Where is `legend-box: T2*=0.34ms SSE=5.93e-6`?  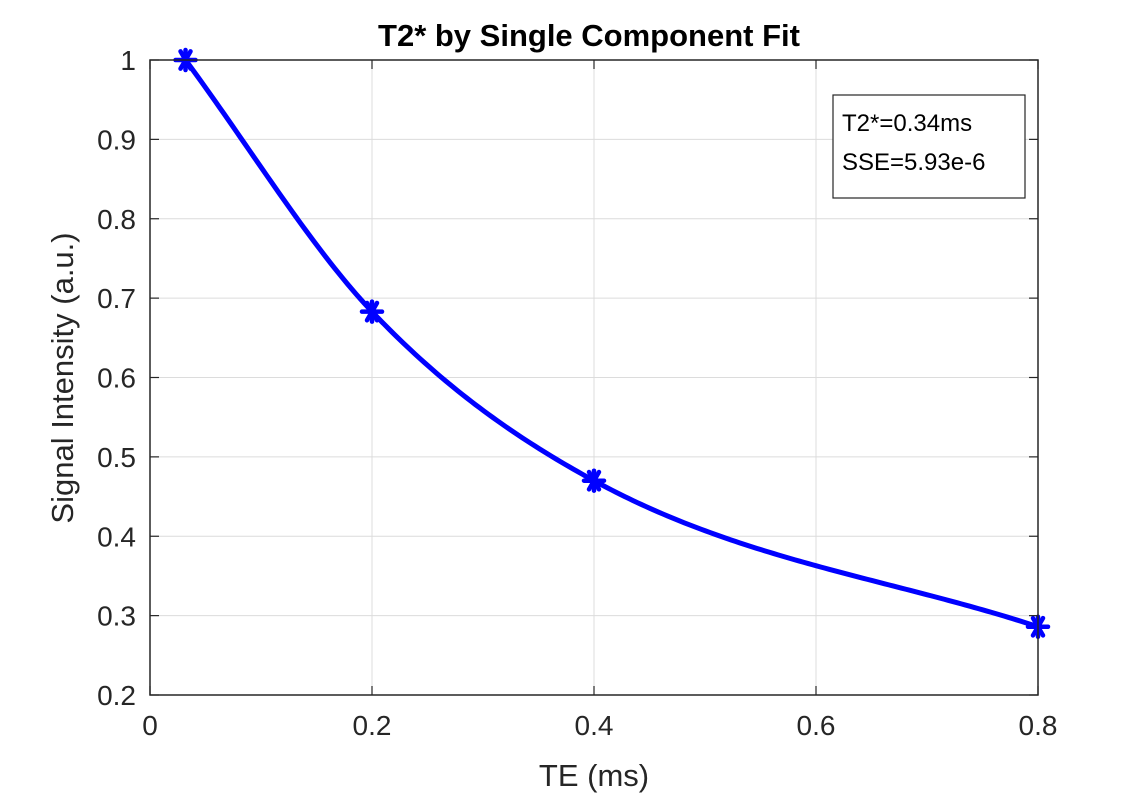 legend-box: T2*=0.34ms SSE=5.93e-6 is located at coordinates (929, 146).